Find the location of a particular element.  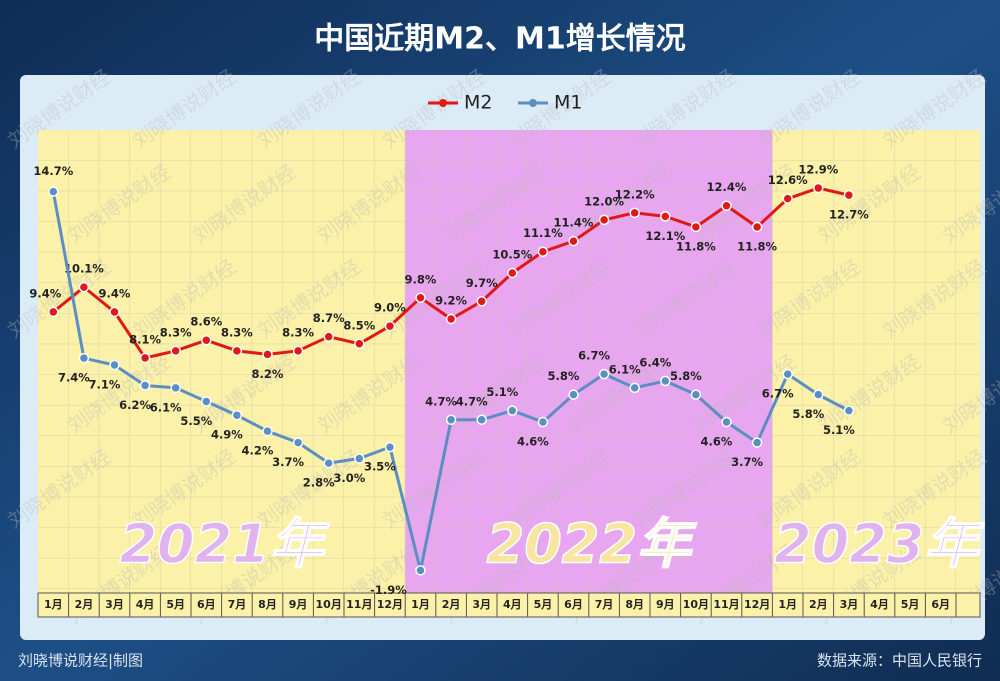

data-label: 3.0% is located at coordinates (349, 478).